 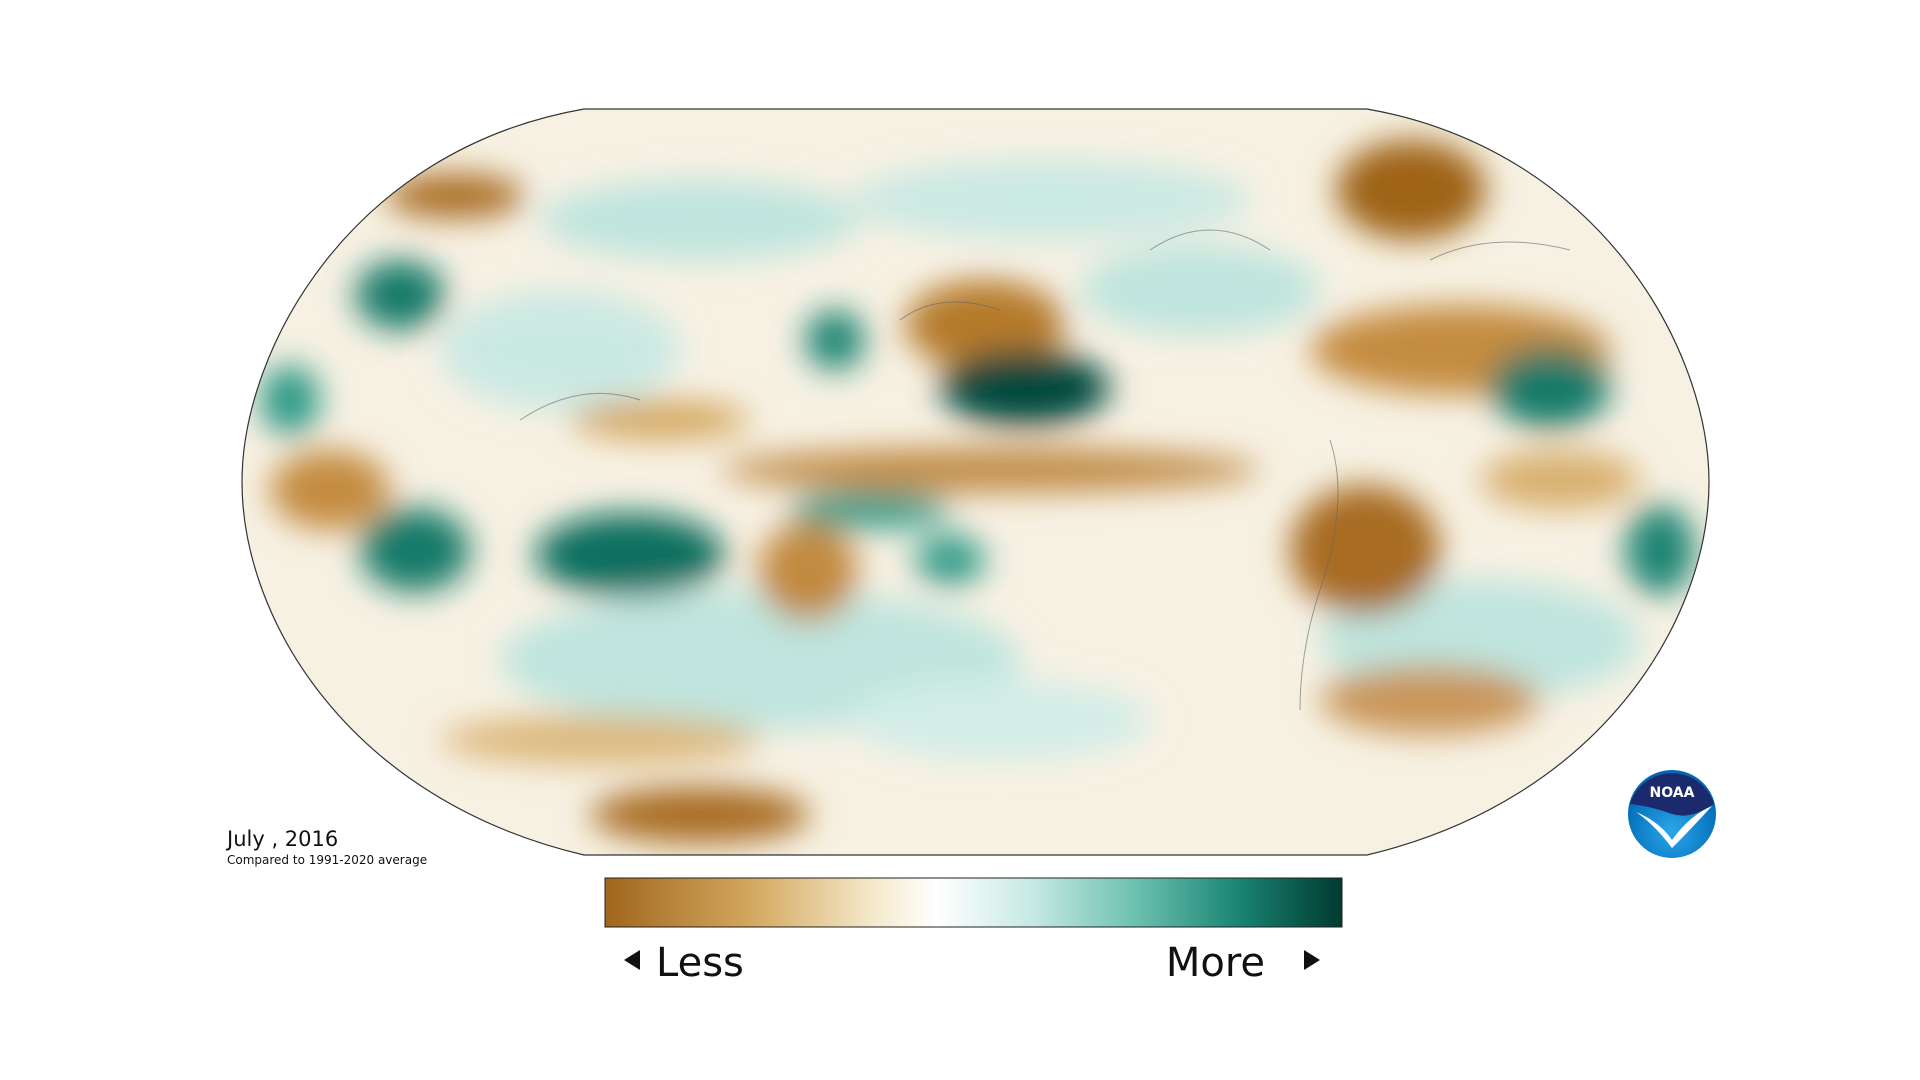 What do you see at coordinates (1215, 963) in the screenshot?
I see `legend-high: More` at bounding box center [1215, 963].